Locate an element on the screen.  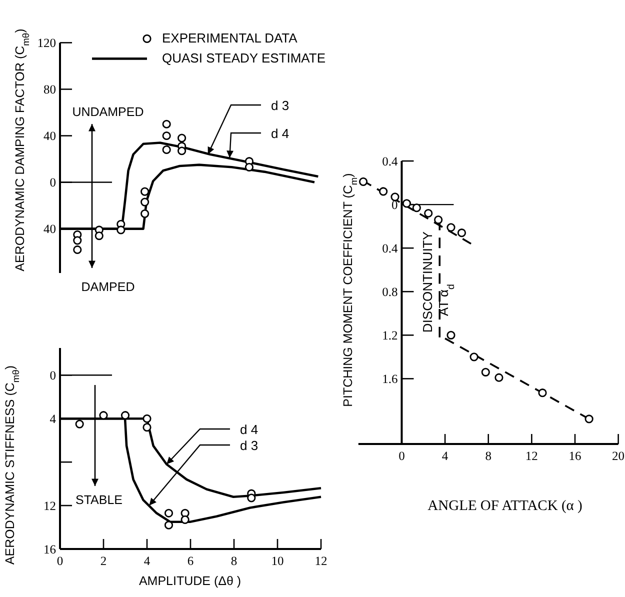
y-tick-label: 12 is located at coordinates (50, 505).